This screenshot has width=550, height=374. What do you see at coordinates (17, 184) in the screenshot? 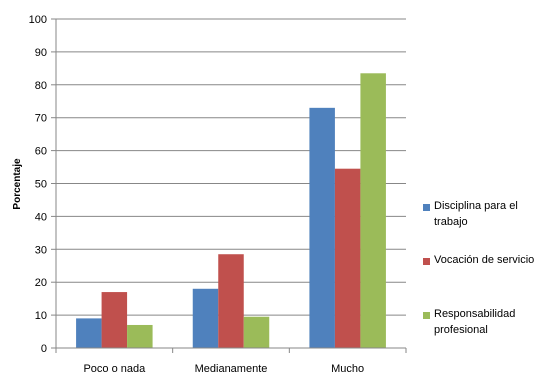
I see `y-axis-label: Porcentaje` at bounding box center [17, 184].